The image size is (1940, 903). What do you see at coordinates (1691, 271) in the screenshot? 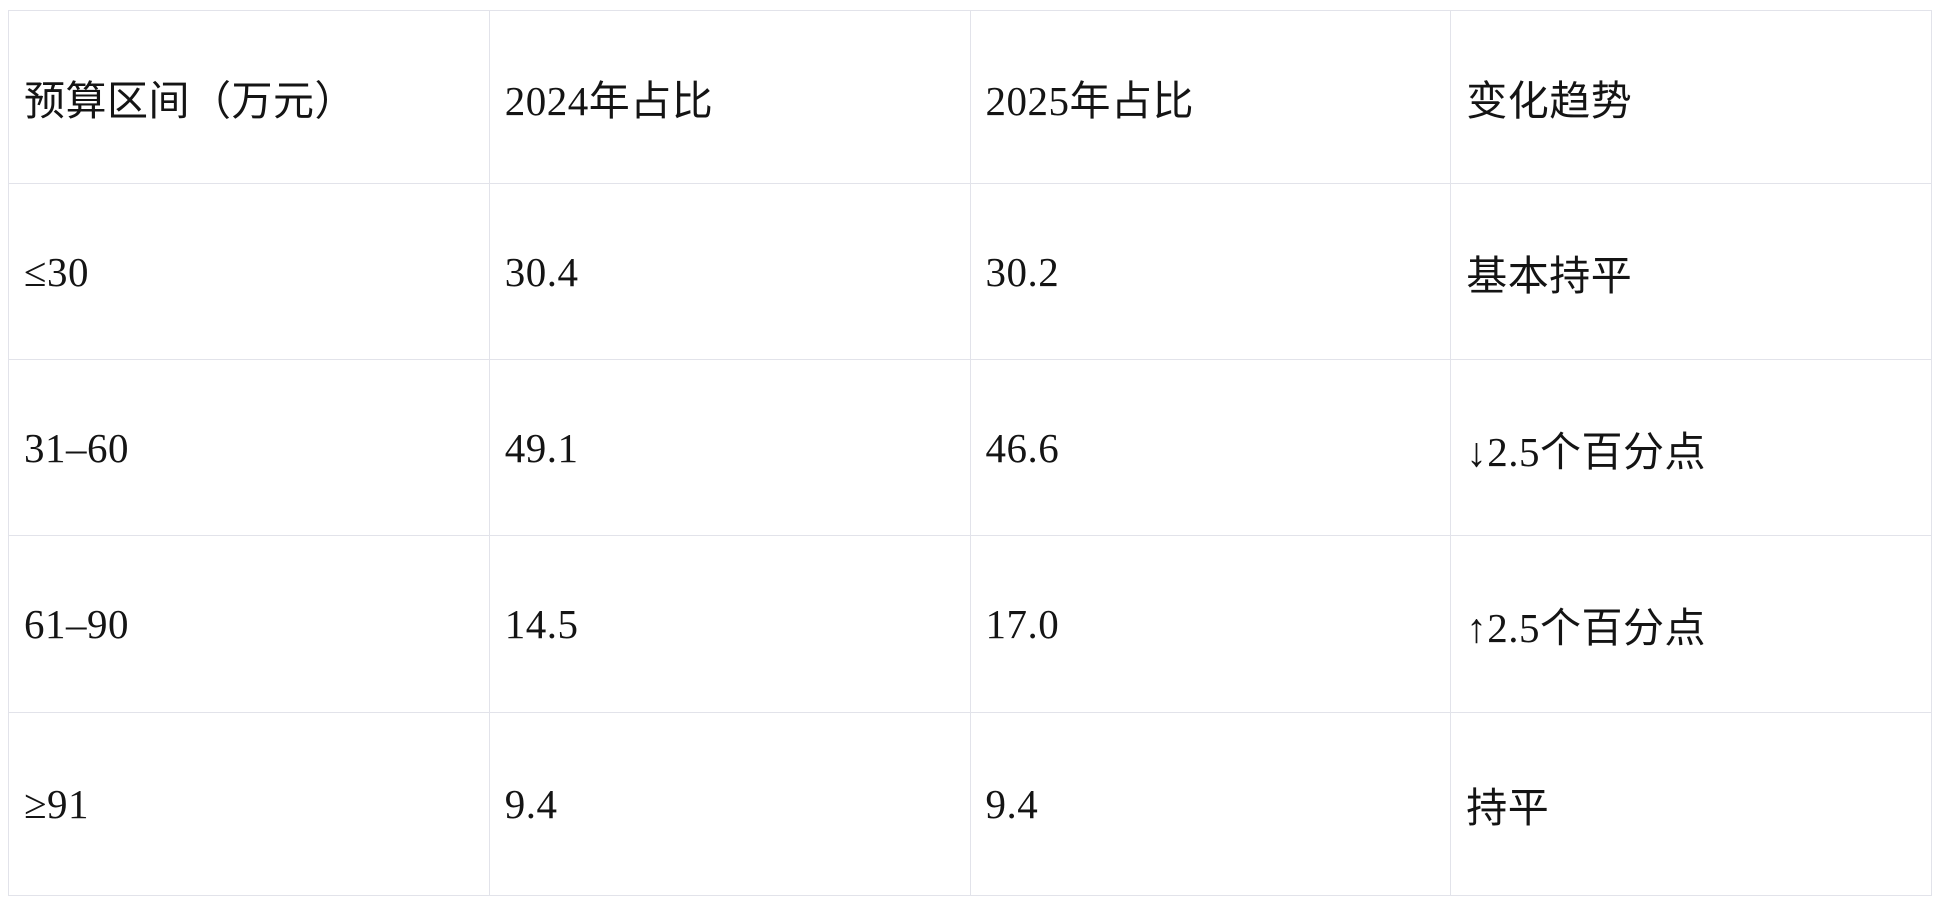
I see `cell-trend: 基本持平` at bounding box center [1691, 271].